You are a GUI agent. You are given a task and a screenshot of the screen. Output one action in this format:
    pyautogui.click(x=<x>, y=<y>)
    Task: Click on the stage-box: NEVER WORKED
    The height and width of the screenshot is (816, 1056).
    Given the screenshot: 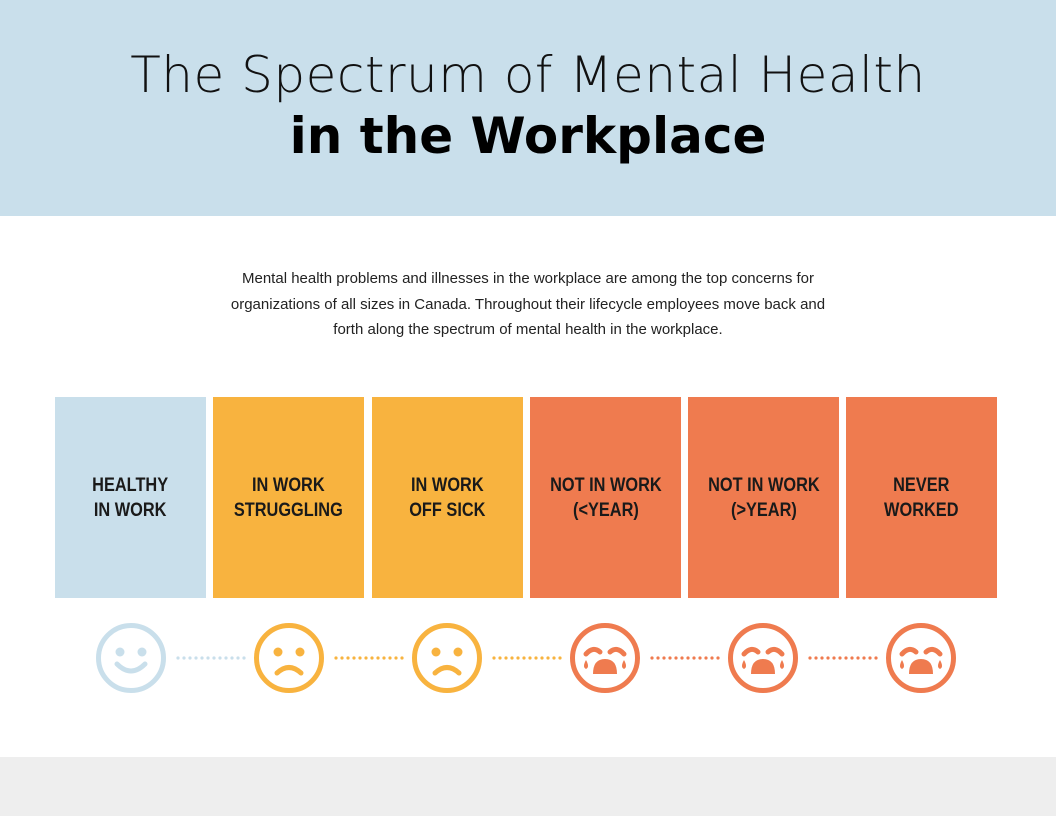 What is the action you would take?
    pyautogui.click(x=921, y=497)
    